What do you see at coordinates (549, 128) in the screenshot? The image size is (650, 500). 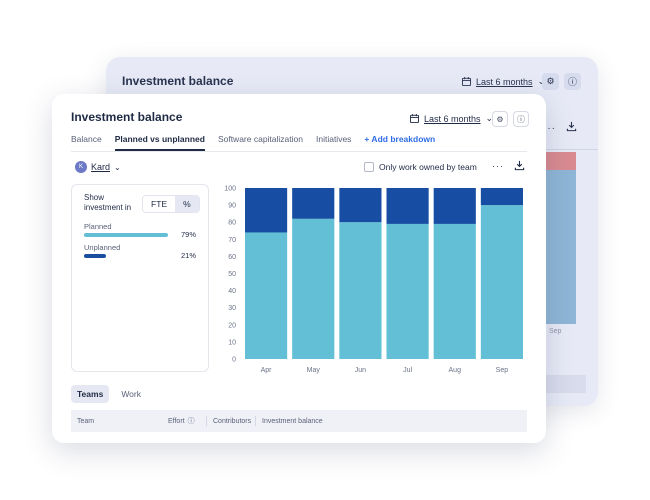 I see `back-more-icon: ···` at bounding box center [549, 128].